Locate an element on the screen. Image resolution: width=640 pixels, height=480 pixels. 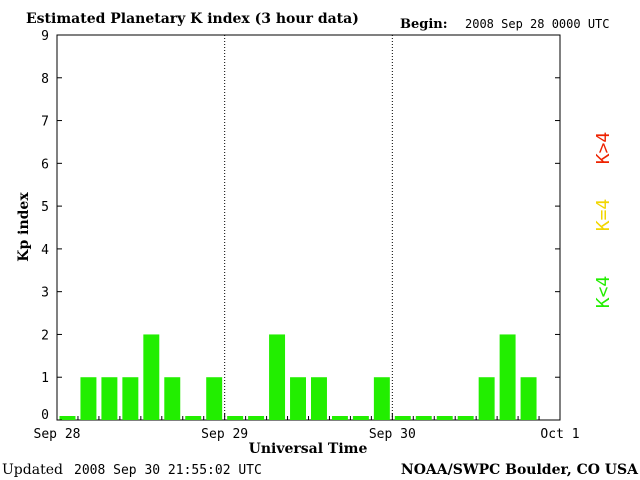
x-tick-label: Sep 30 is located at coordinates (392, 434).